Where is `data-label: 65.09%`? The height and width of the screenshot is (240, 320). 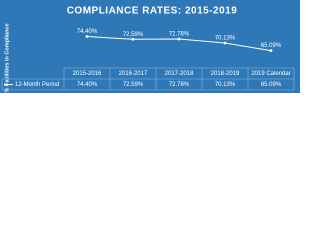
data-label: 65.09% is located at coordinates (271, 46).